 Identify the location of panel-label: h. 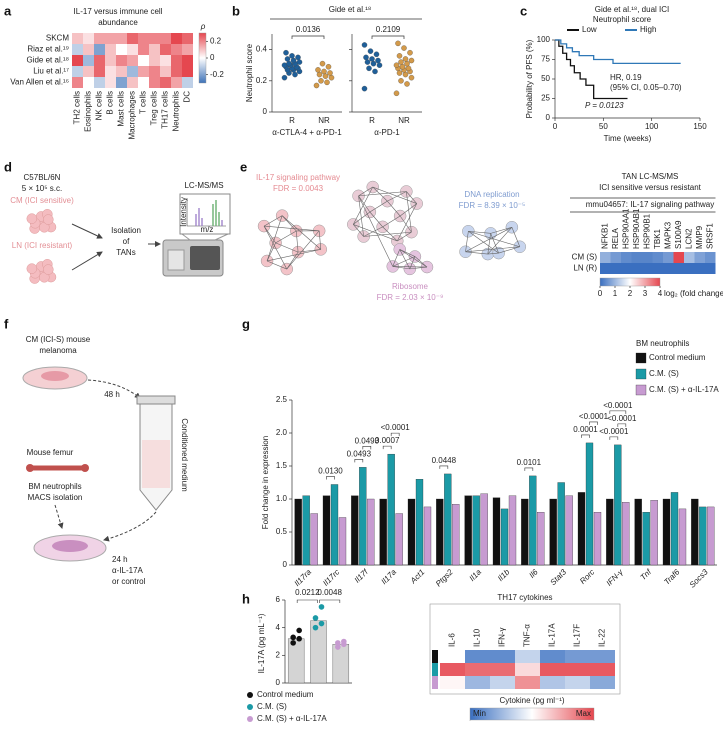
(246, 598).